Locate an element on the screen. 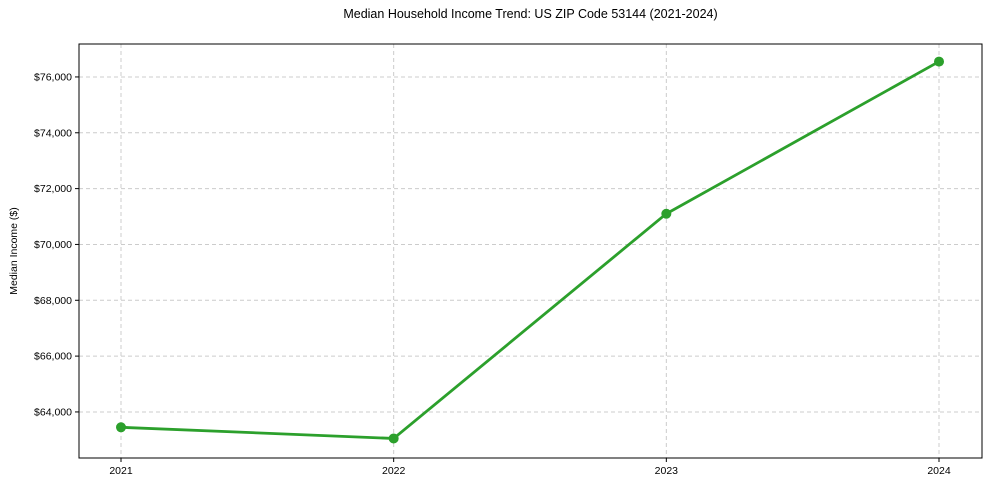 This screenshot has width=989, height=490. x-tick-label: 2024 is located at coordinates (939, 471).